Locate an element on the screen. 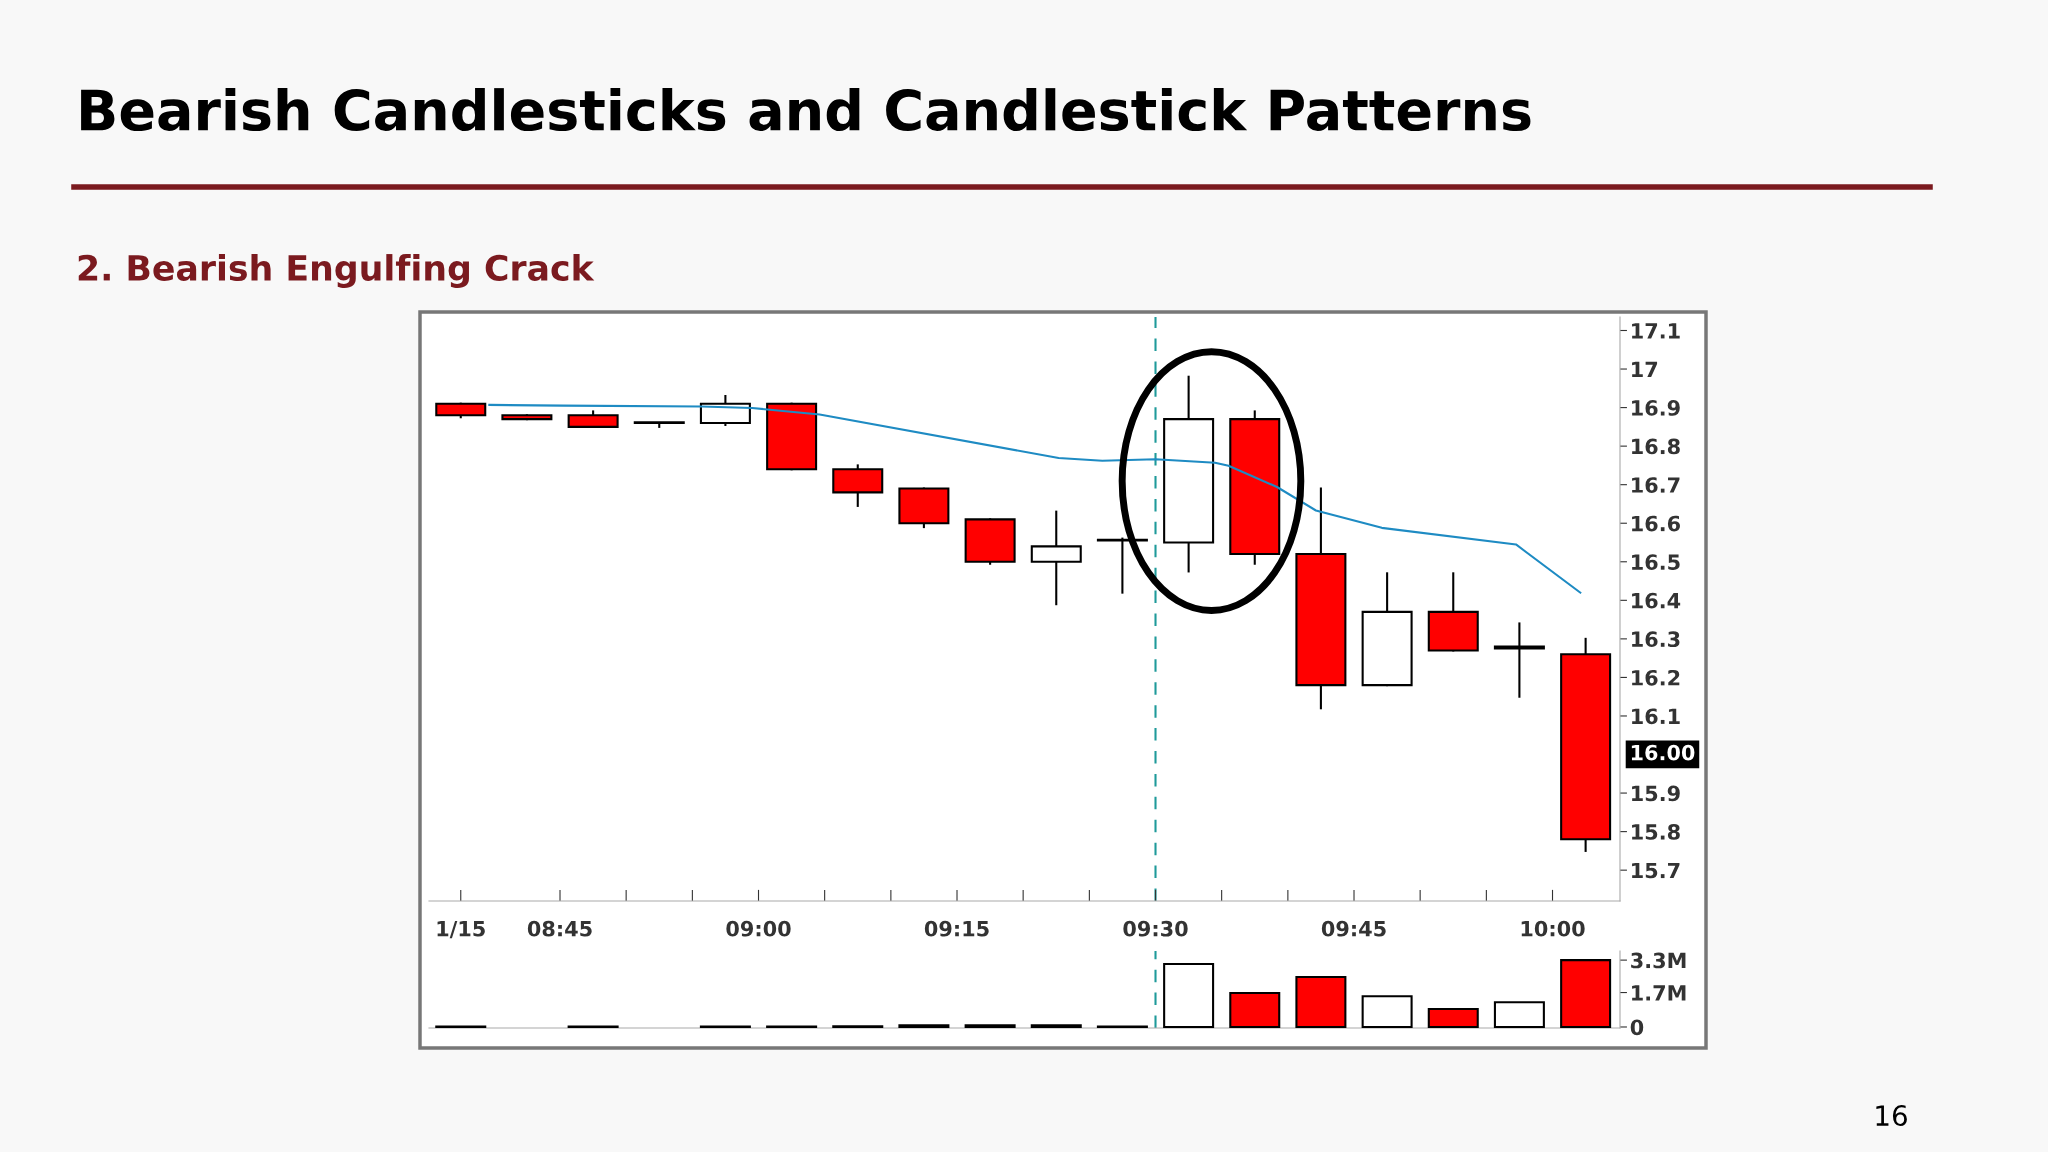 Image resolution: width=2048 pixels, height=1152 pixels. chart-title: Bearish Candlesticks and Candlestick Patterns is located at coordinates (806, 110).